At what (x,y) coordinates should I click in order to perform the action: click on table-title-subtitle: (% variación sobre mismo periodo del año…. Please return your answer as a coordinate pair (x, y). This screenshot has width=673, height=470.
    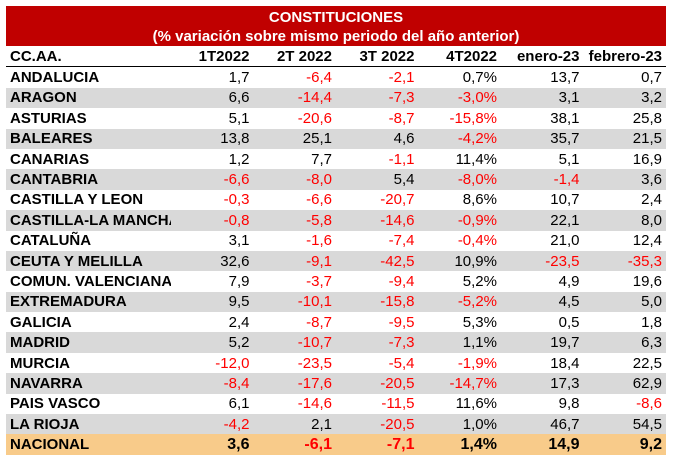
    Looking at the image, I should click on (336, 36).